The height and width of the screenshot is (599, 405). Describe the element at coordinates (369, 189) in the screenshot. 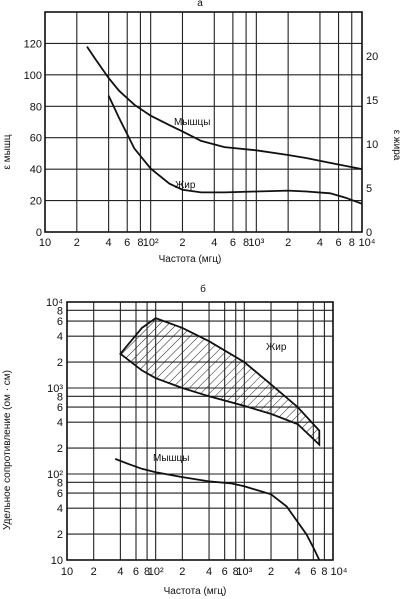

I see `panel-a-y-right-tick-label: 5` at that location.